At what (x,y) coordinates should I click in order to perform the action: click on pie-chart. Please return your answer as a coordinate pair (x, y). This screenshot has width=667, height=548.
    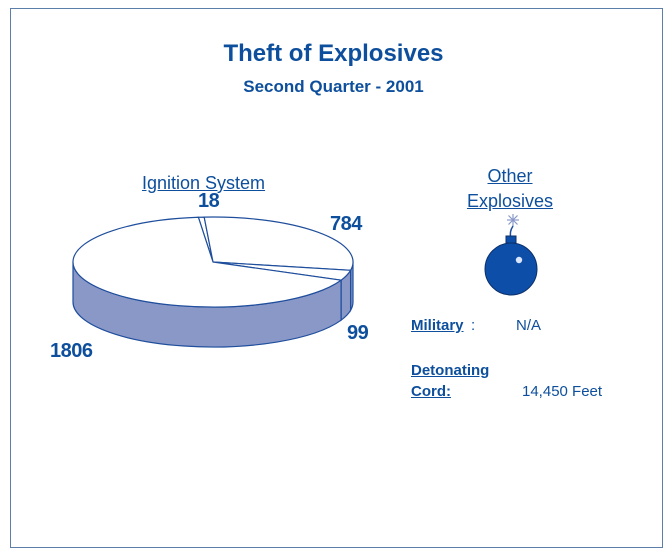
    Looking at the image, I should click on (213, 282).